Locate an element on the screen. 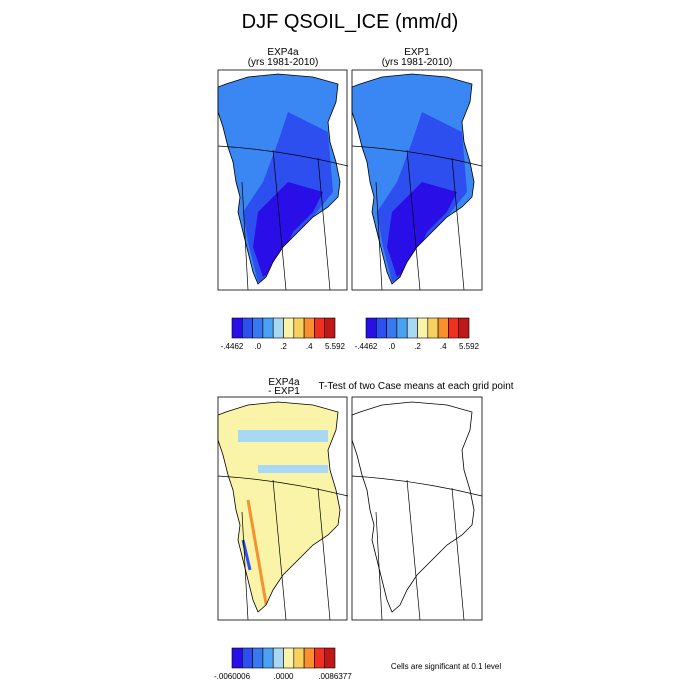  footnote: Cells are significant at 0.1 level is located at coordinates (446, 666).